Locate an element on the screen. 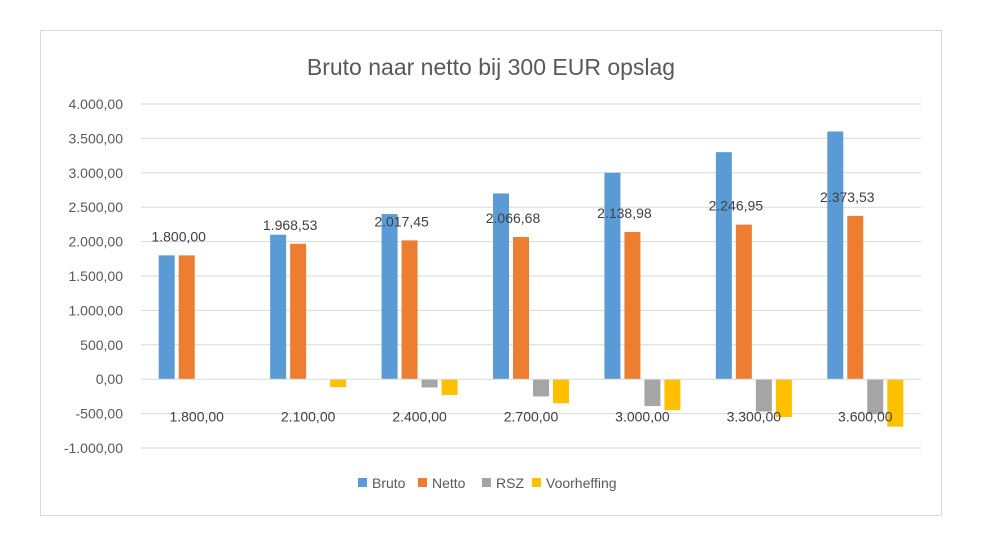 This screenshot has height=540, width=990. legend-label-voorheffing: Voorheffing is located at coordinates (581, 483).